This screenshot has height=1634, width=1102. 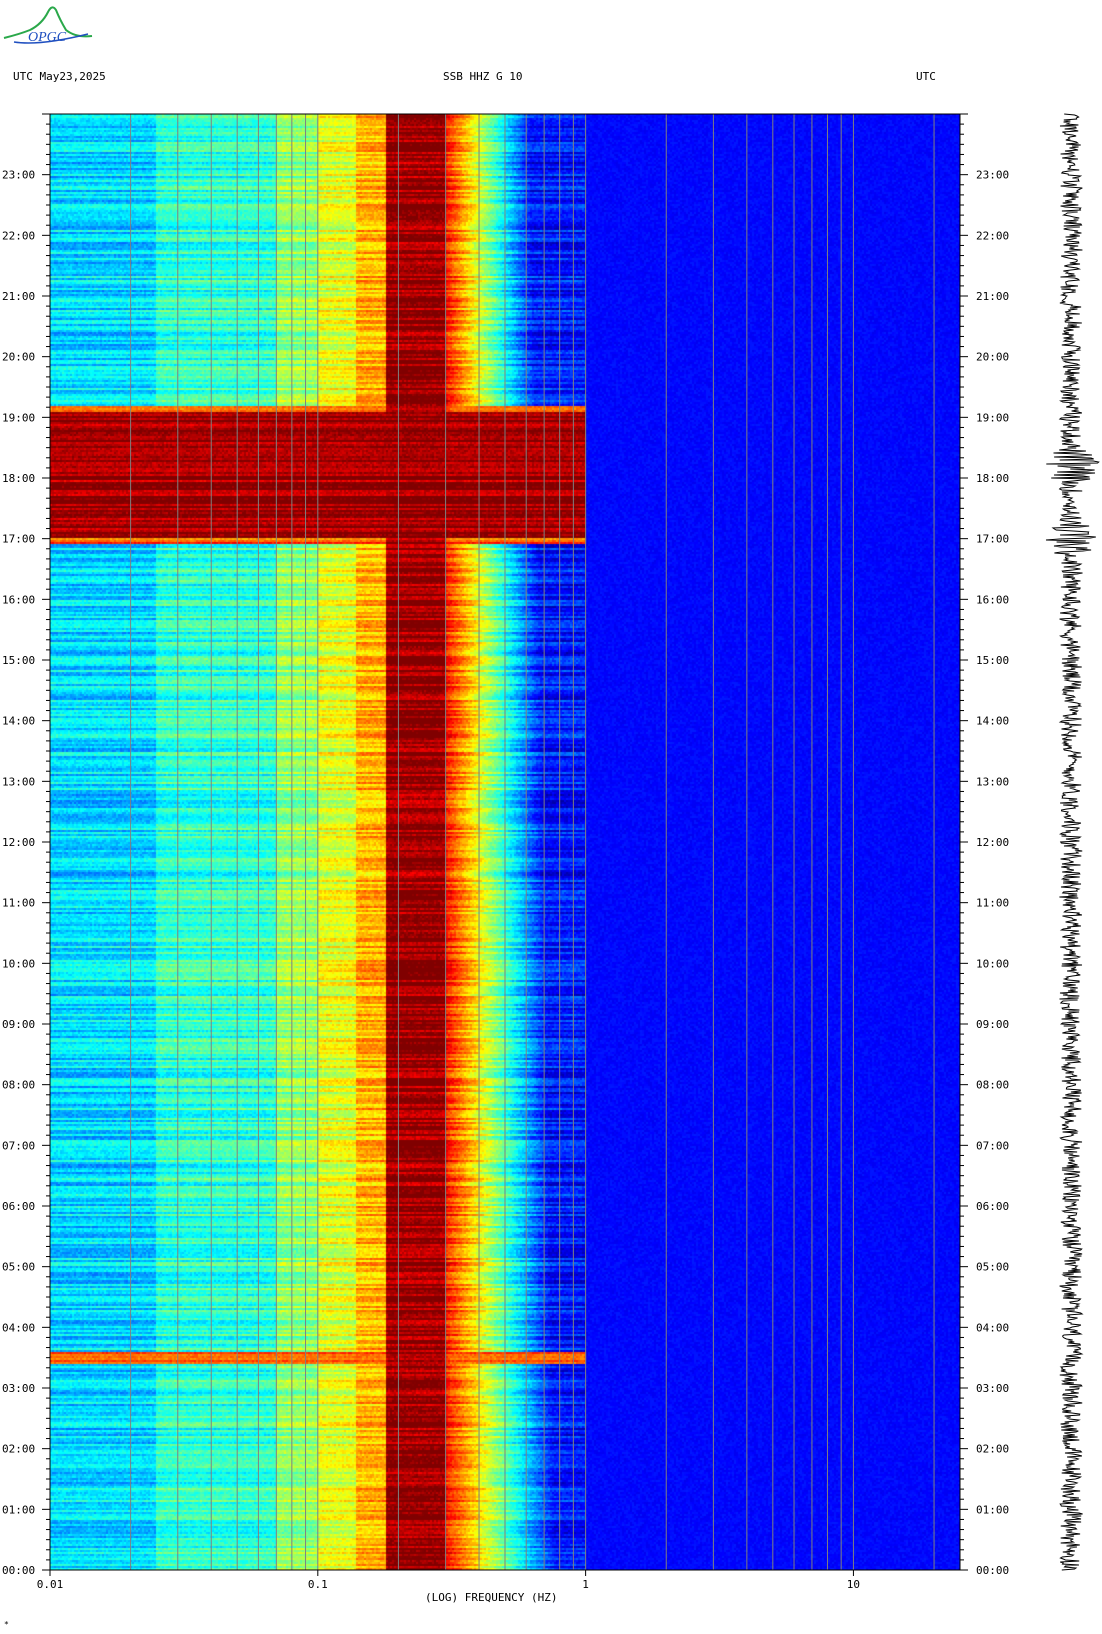 I want to click on y-tick-label-left: 07:00, so click(x=18, y=1145).